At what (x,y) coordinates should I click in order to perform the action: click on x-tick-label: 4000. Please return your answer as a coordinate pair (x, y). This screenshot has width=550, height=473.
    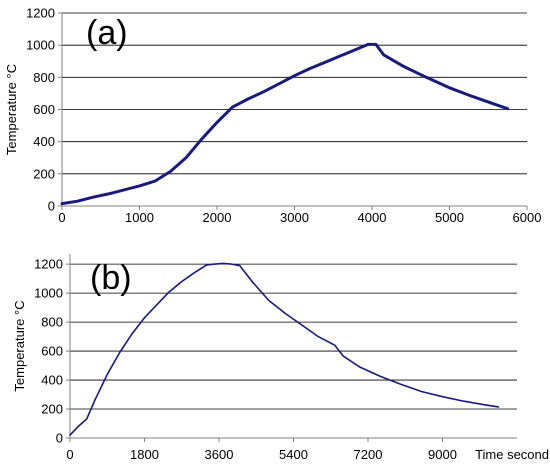
    Looking at the image, I should click on (372, 217).